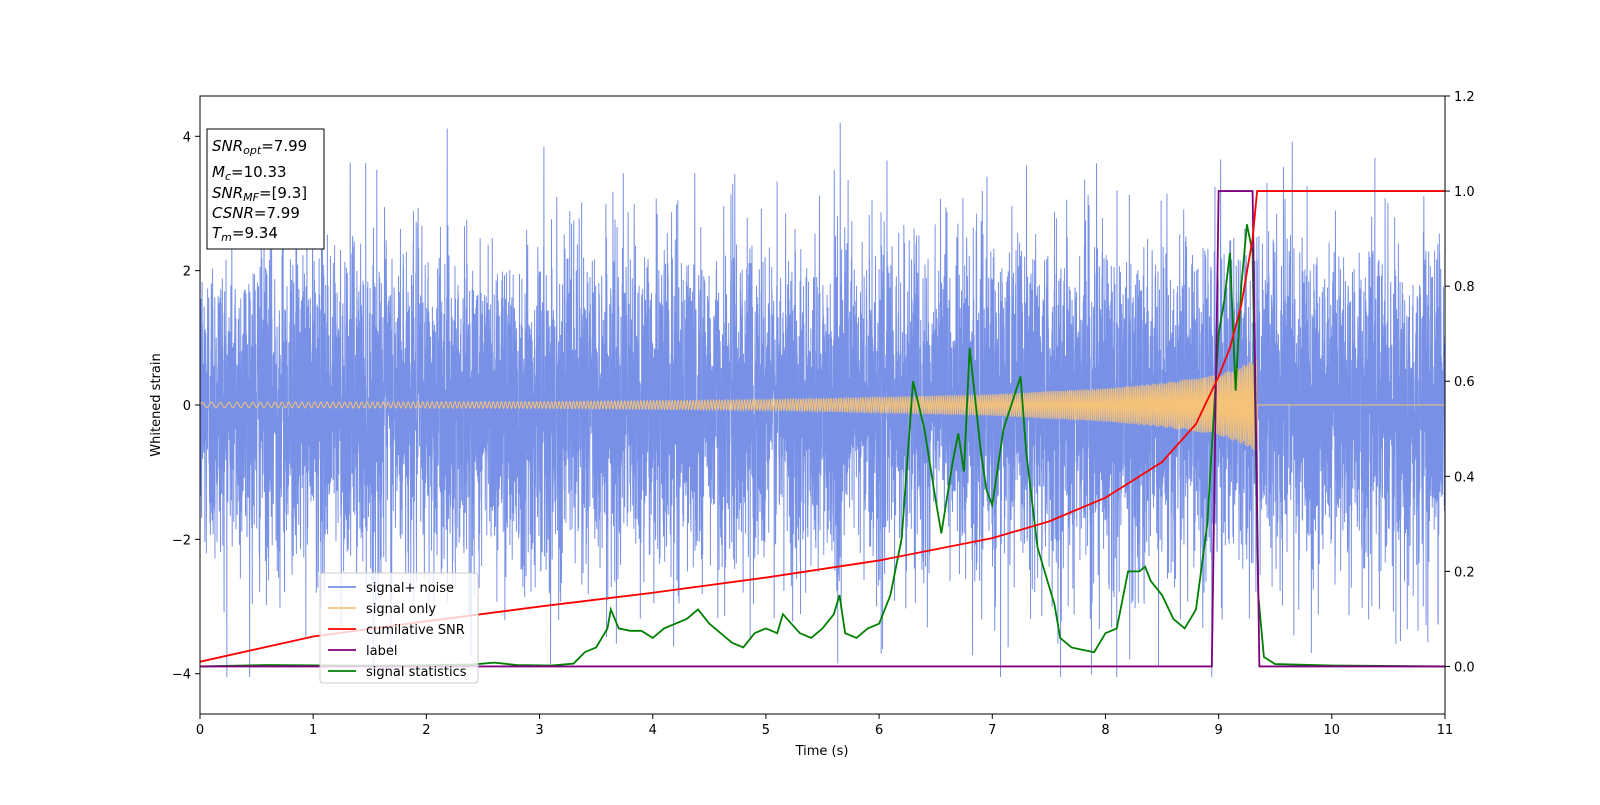  I want to click on y-tick-label: 4, so click(187, 137).